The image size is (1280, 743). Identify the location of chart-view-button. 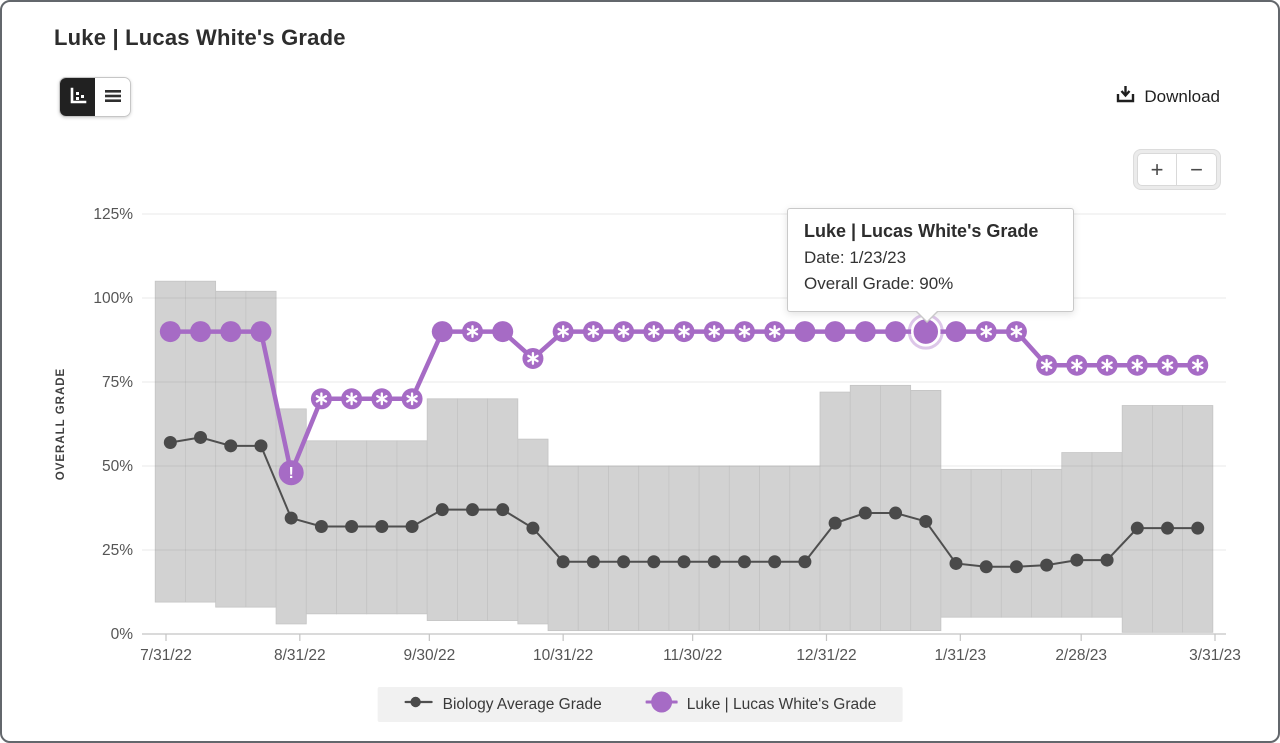
(77, 97).